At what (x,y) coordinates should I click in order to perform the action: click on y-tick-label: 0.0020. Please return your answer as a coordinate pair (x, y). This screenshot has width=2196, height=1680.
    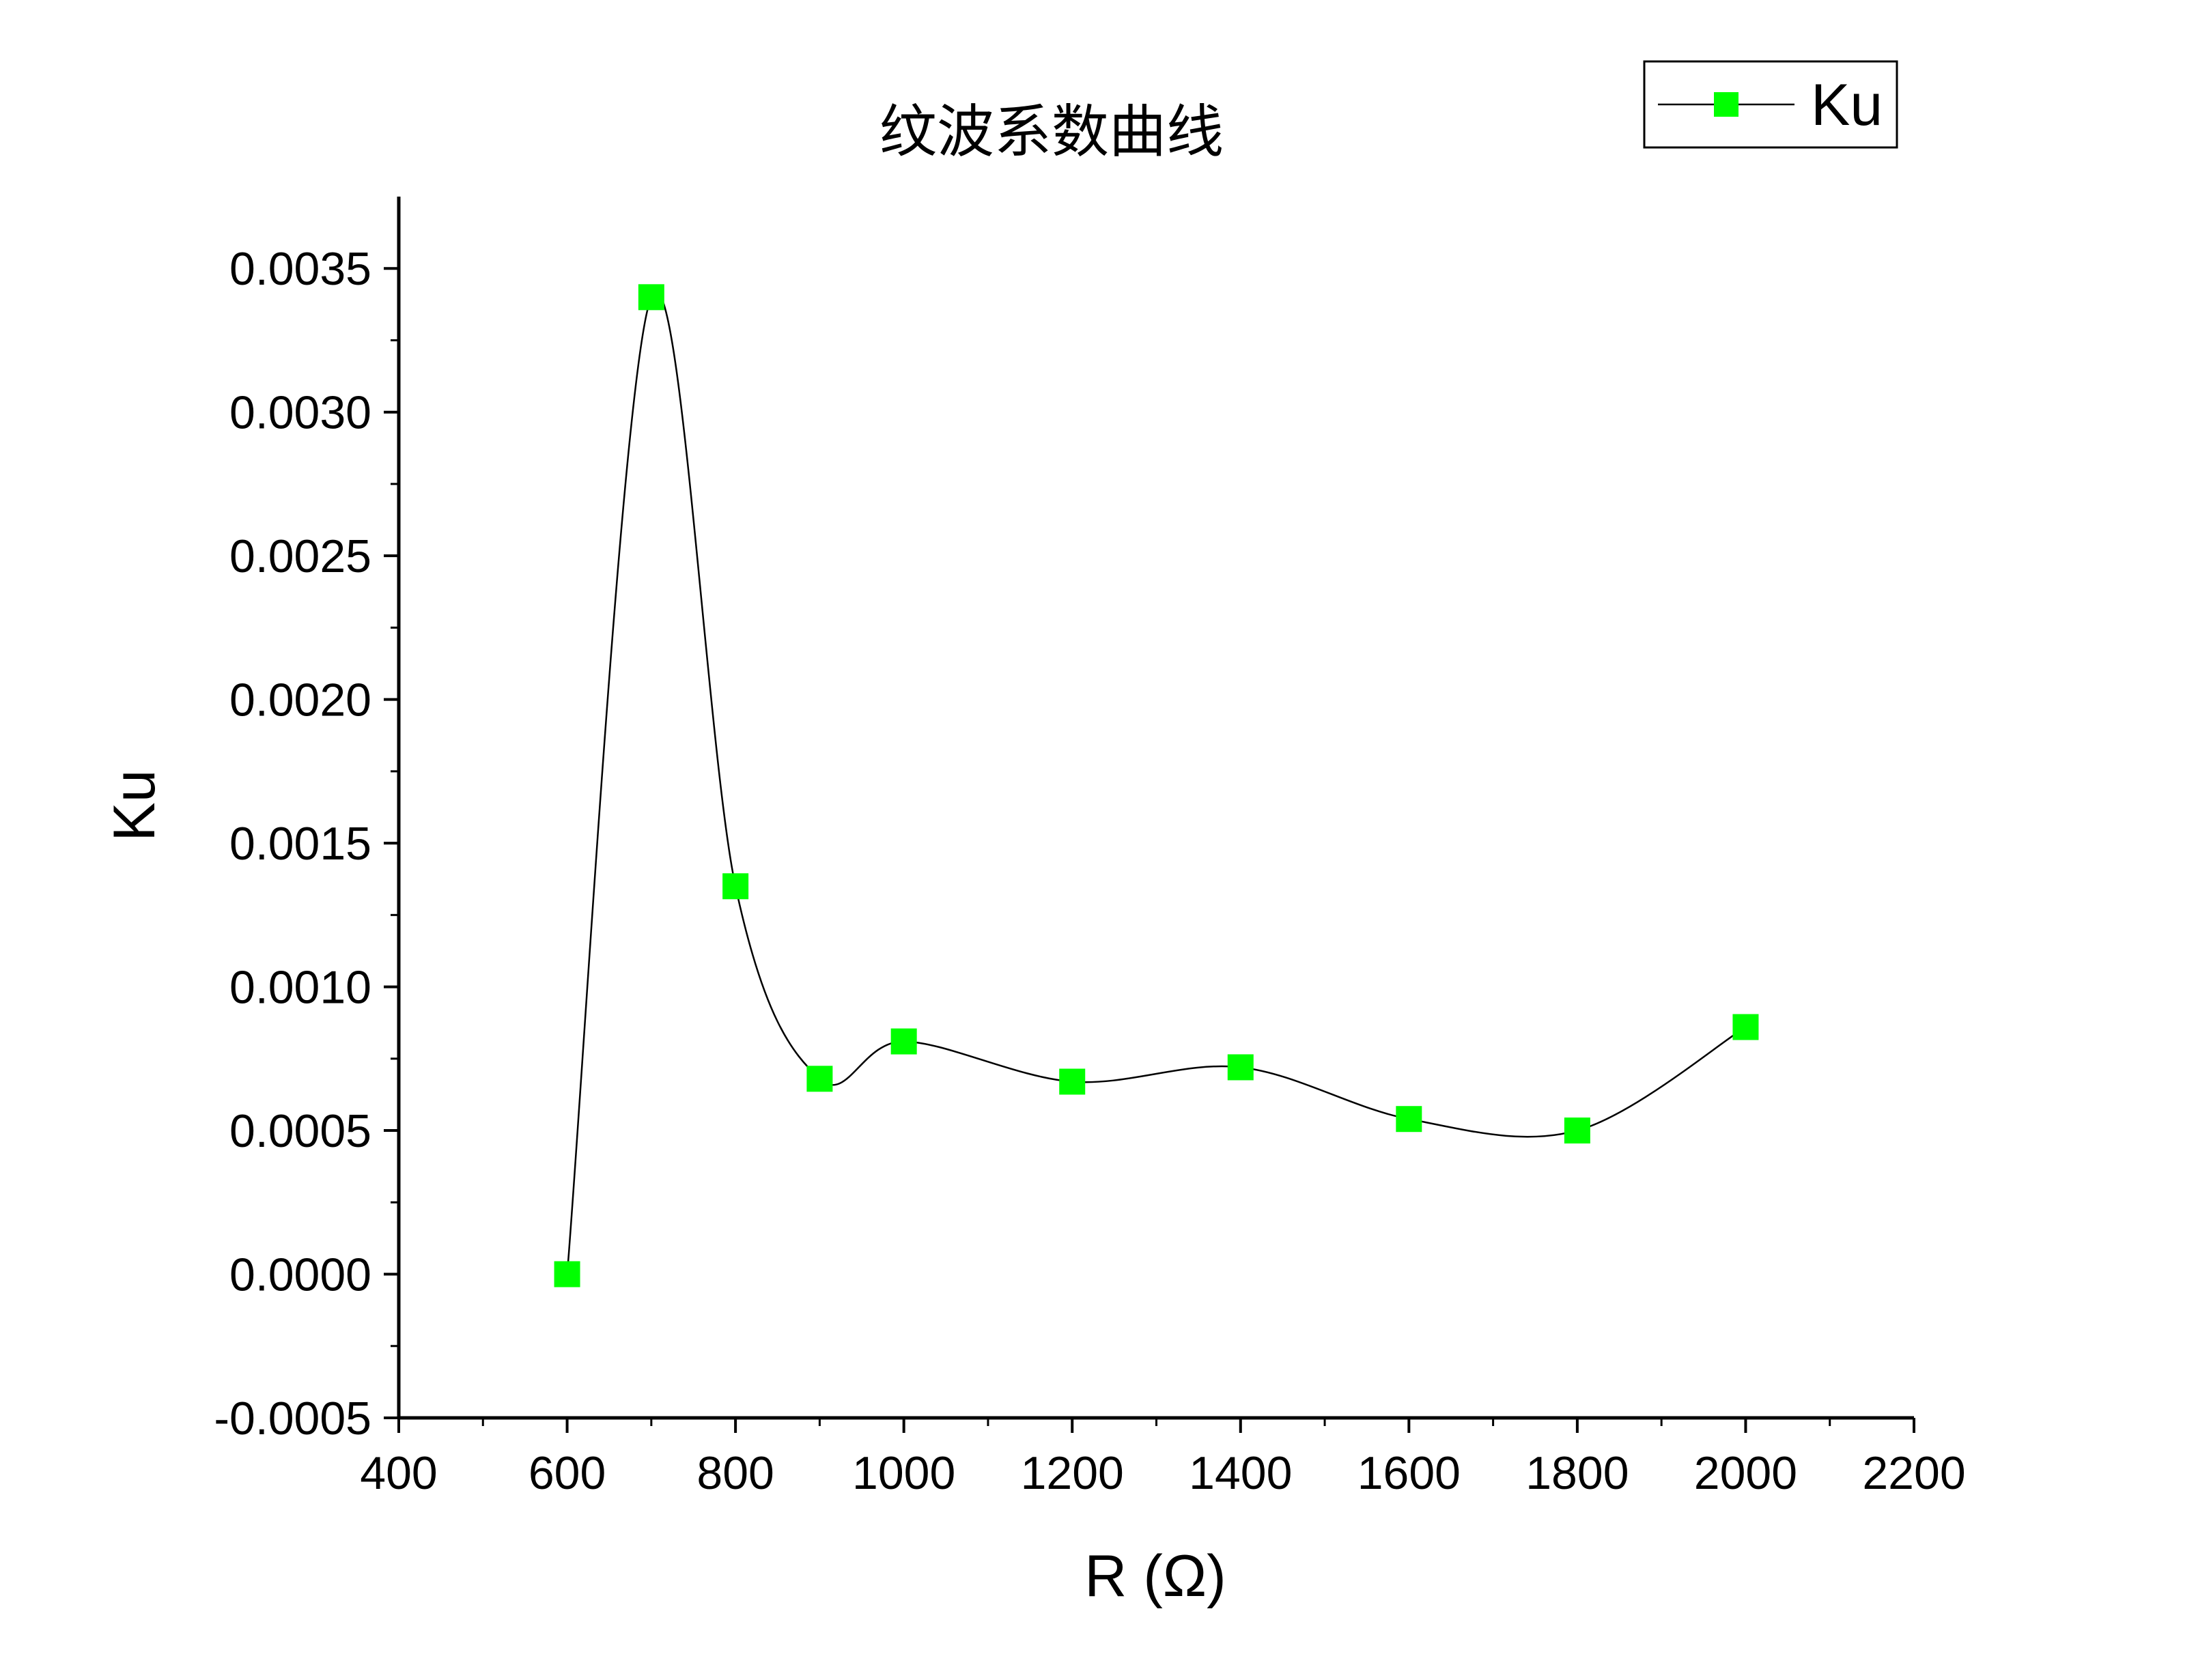
    Looking at the image, I should click on (300, 700).